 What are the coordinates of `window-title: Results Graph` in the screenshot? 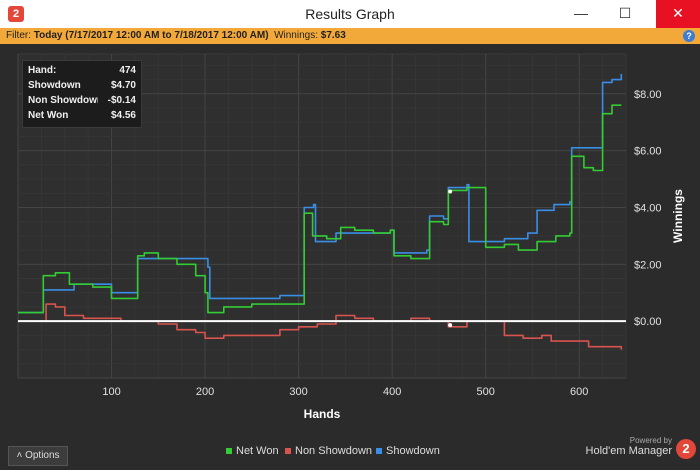 It's located at (350, 14).